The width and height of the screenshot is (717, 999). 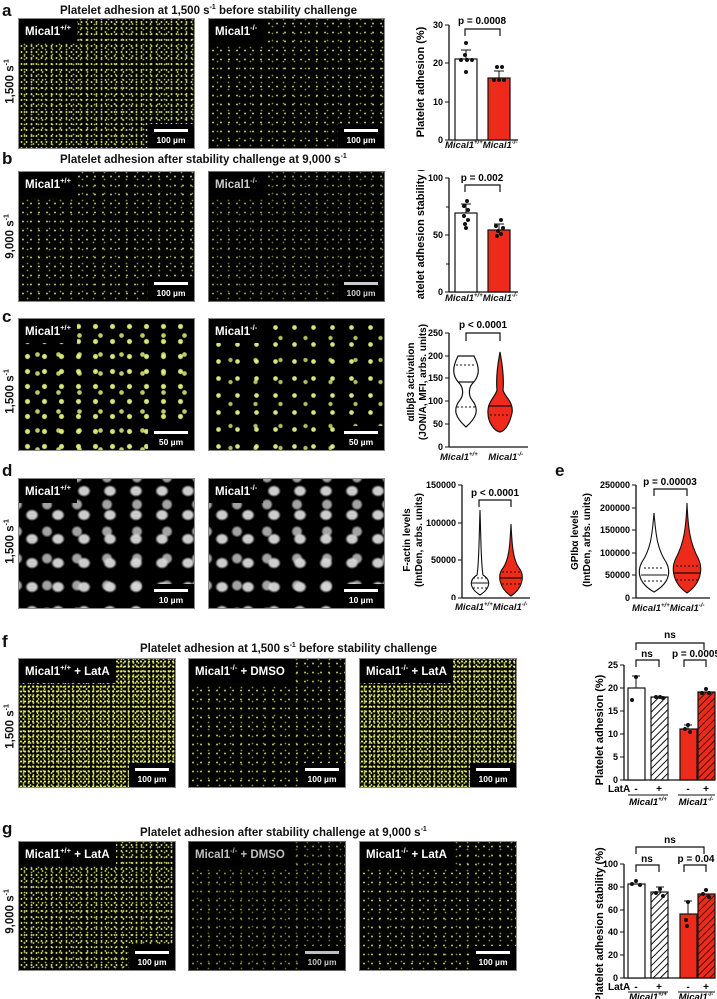 I want to click on svg-text: 25, so click(x=613, y=665).